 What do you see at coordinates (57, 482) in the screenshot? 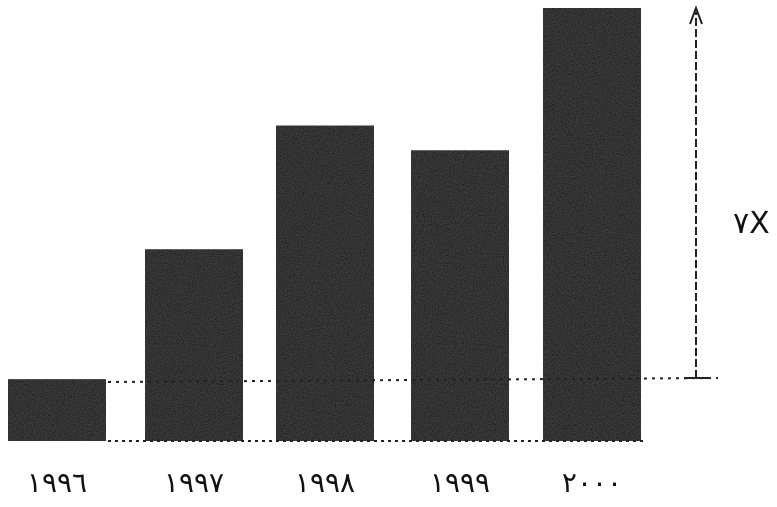
I see `x-tick-label: ١٩٩٦` at bounding box center [57, 482].